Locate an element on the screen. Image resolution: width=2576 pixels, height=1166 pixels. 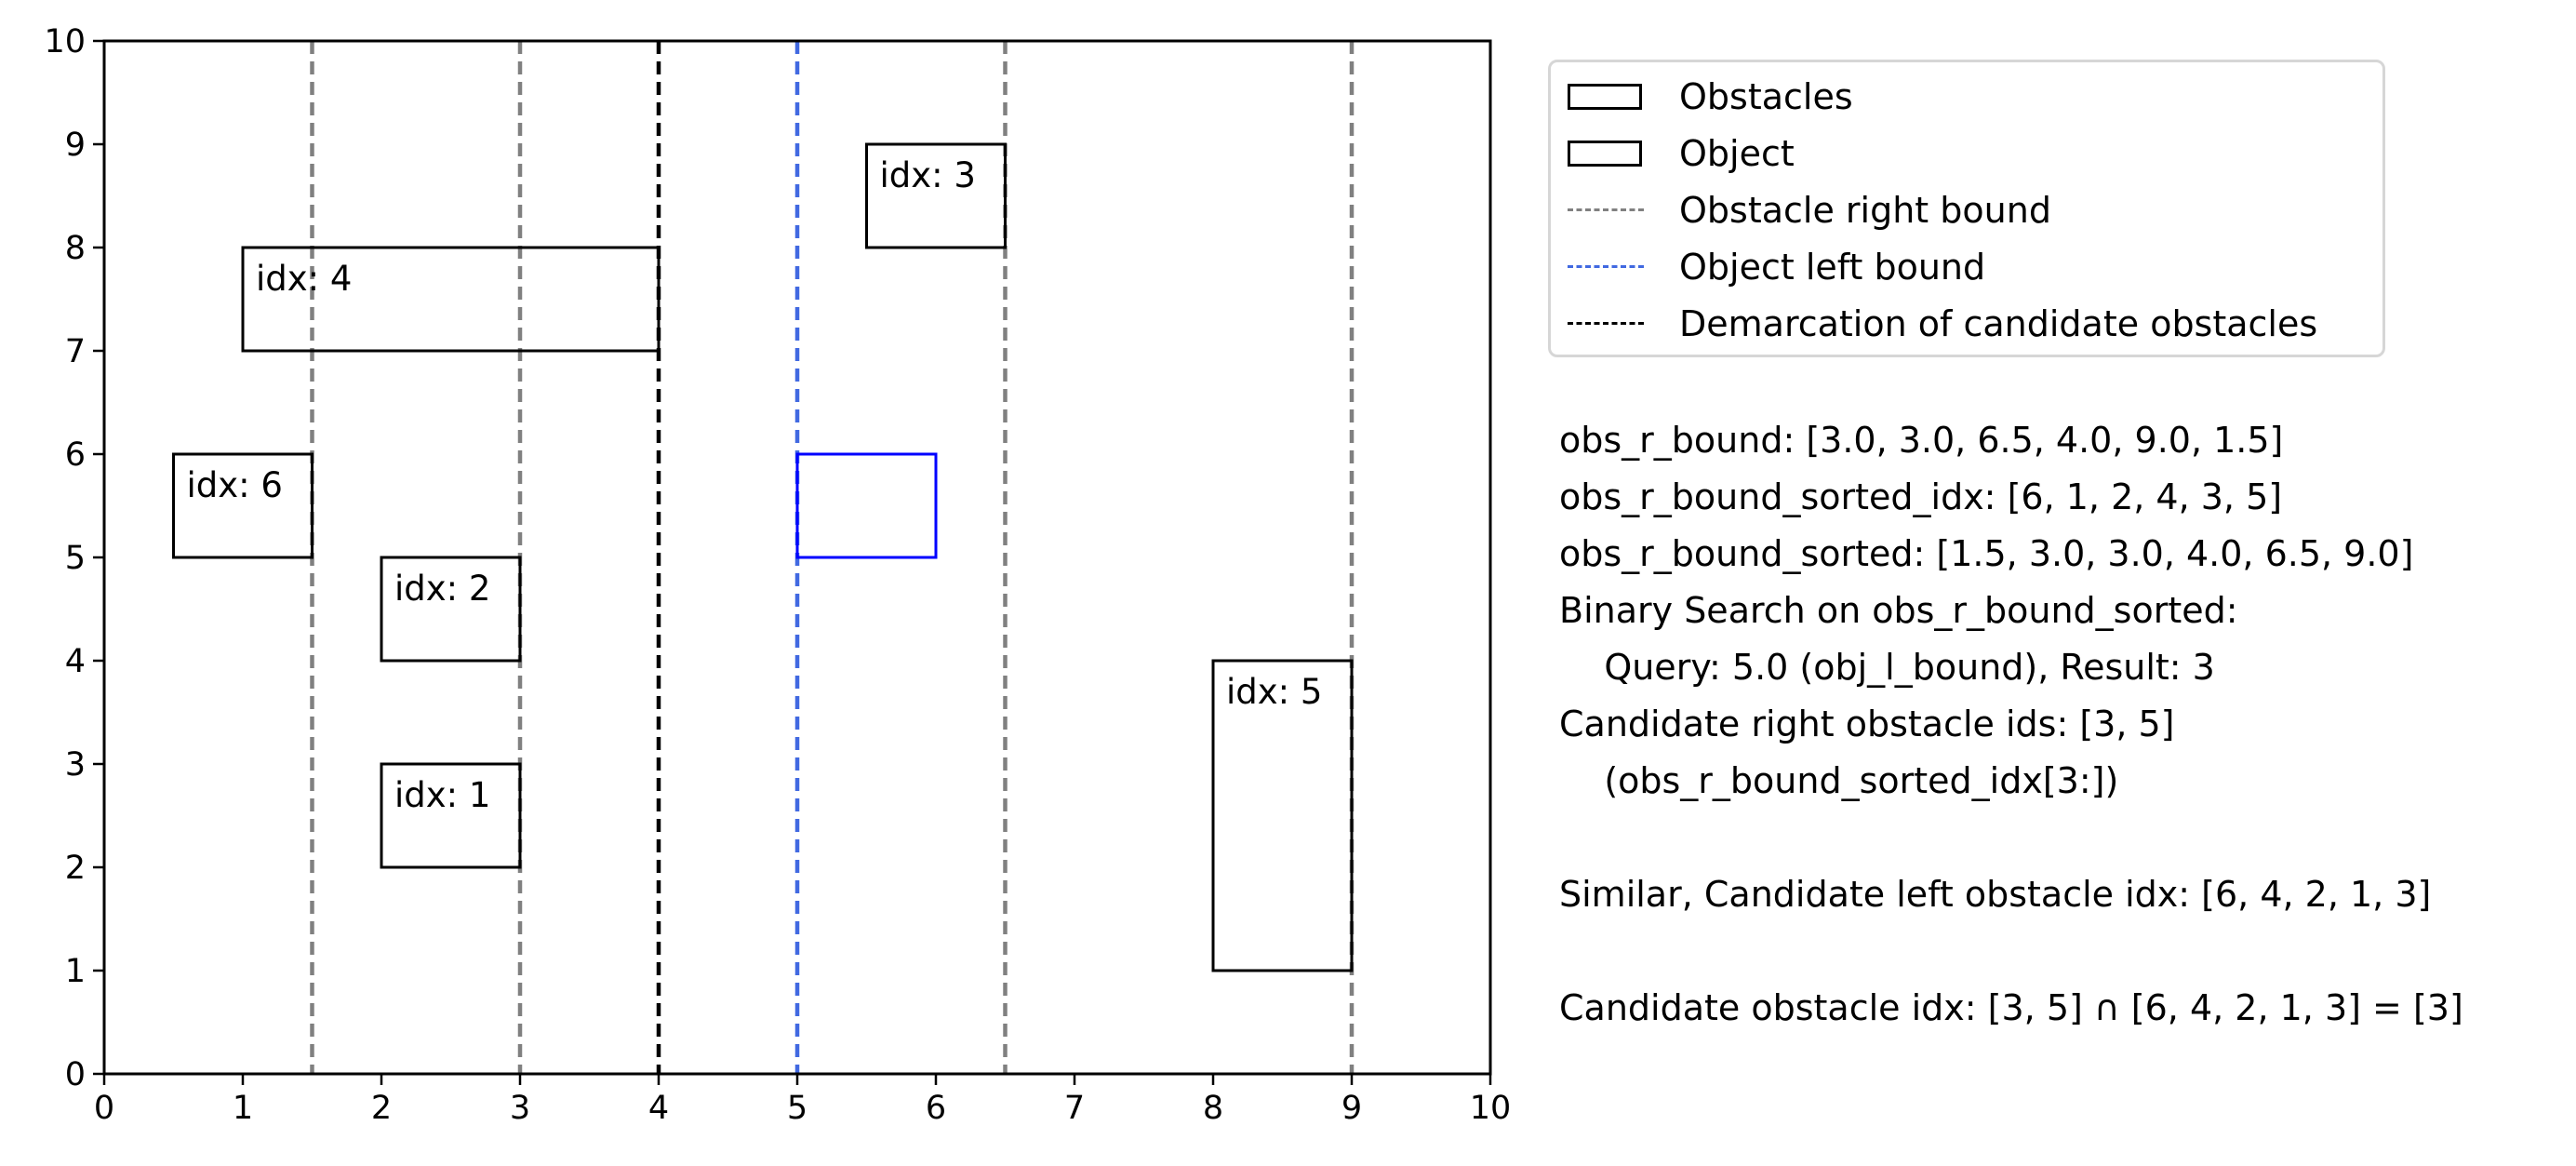
legend-entry: Demarcation of candidate obstacles is located at coordinates (1940, 324).